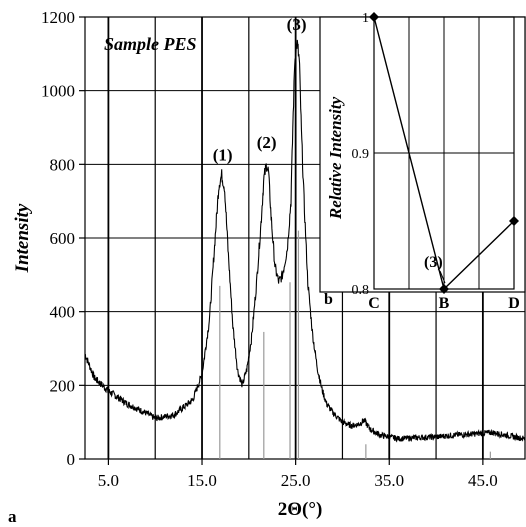  Describe the element at coordinates (202, 480) in the screenshot. I see `main-x-tick-label: 15.0` at that location.